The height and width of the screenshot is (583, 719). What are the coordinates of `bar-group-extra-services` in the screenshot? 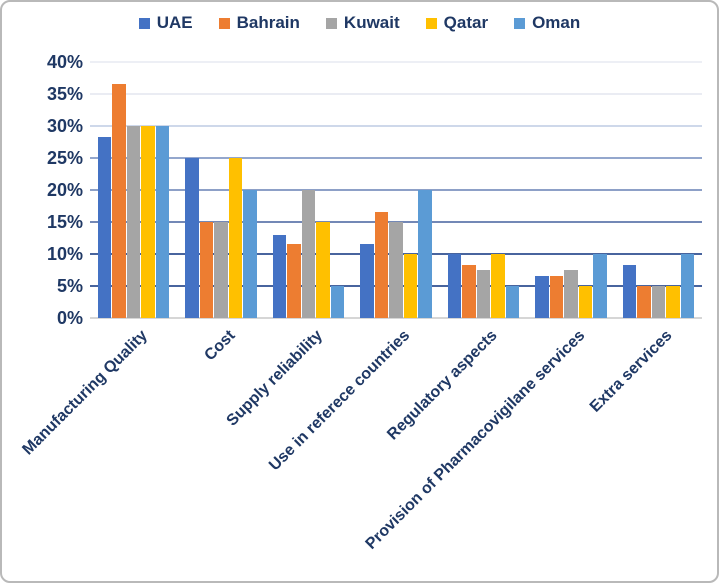 It's located at (658, 286).